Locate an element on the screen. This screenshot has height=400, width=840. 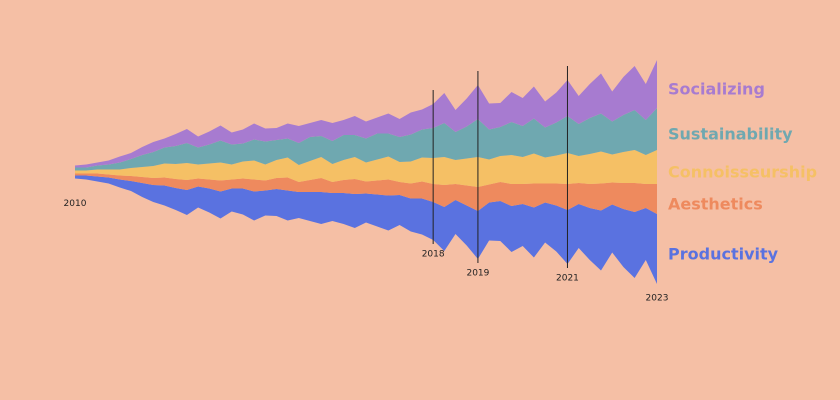
legend-label: Socializing is located at coordinates (716, 89).